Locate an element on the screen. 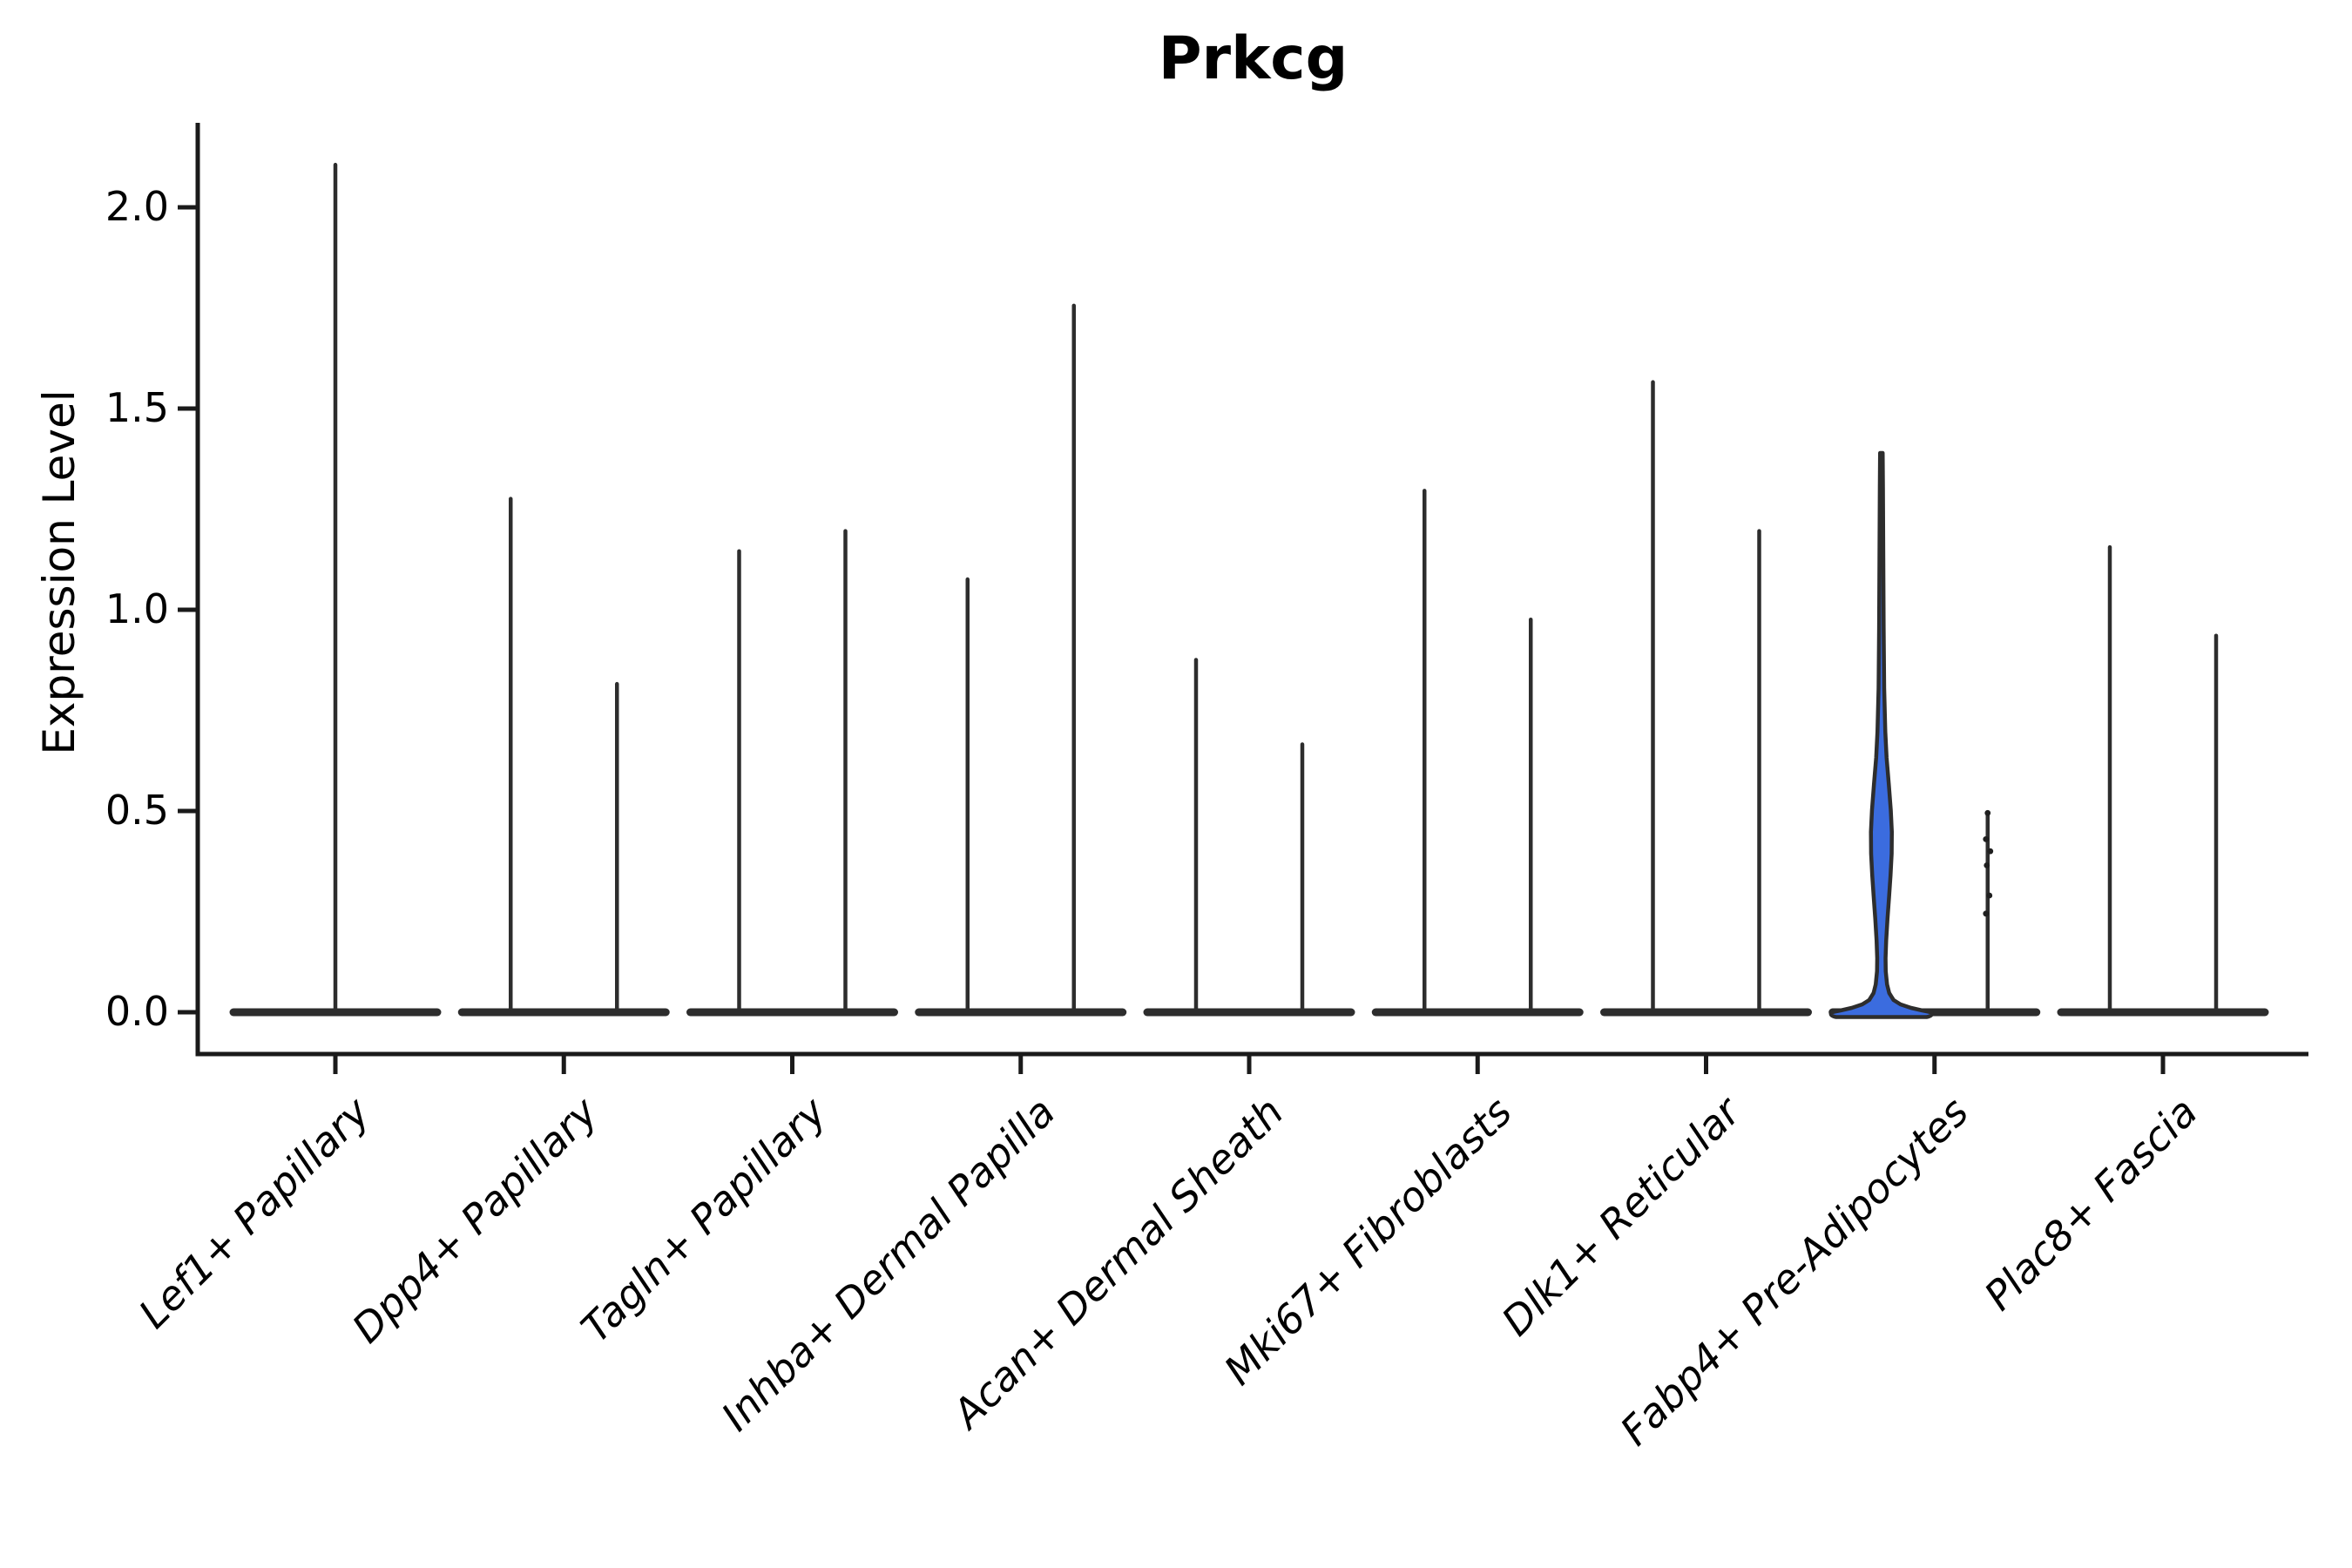 The height and width of the screenshot is (1568, 2352). y-tick-label: 2.0 is located at coordinates (137, 206).